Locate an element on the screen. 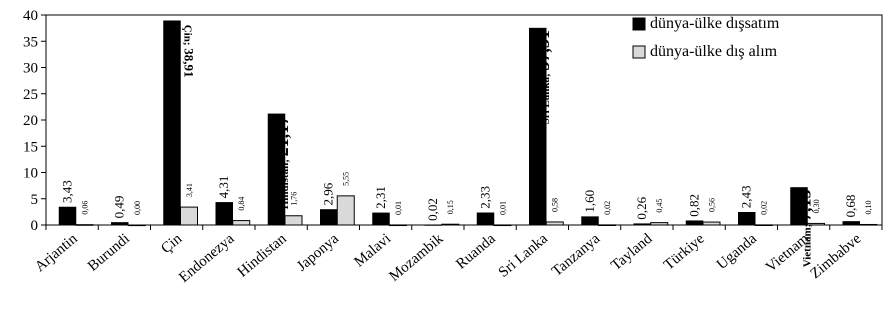 The width and height of the screenshot is (888, 323). export-data-label: 3,43 is located at coordinates (67, 191).